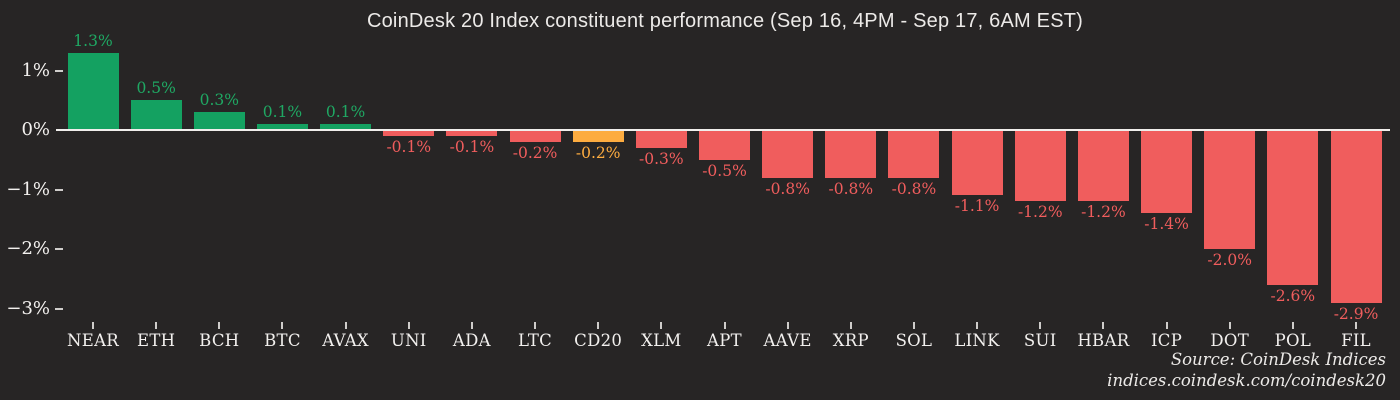 The height and width of the screenshot is (400, 1400). What do you see at coordinates (408, 340) in the screenshot?
I see `x-axis-category-label: UNI` at bounding box center [408, 340].